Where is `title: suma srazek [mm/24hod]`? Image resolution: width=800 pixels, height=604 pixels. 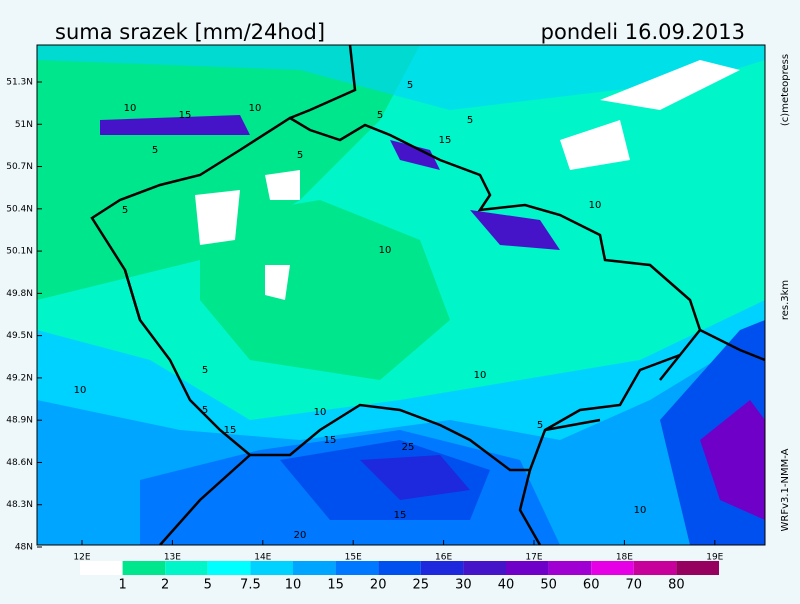 title: suma srazek [mm/24hod] is located at coordinates (190, 32).